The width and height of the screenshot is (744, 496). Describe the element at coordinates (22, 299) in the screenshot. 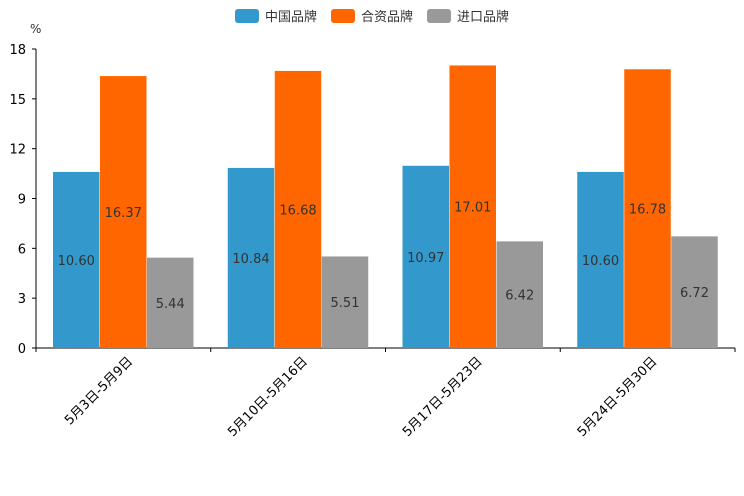

I see `y-tick-label: 3` at that location.